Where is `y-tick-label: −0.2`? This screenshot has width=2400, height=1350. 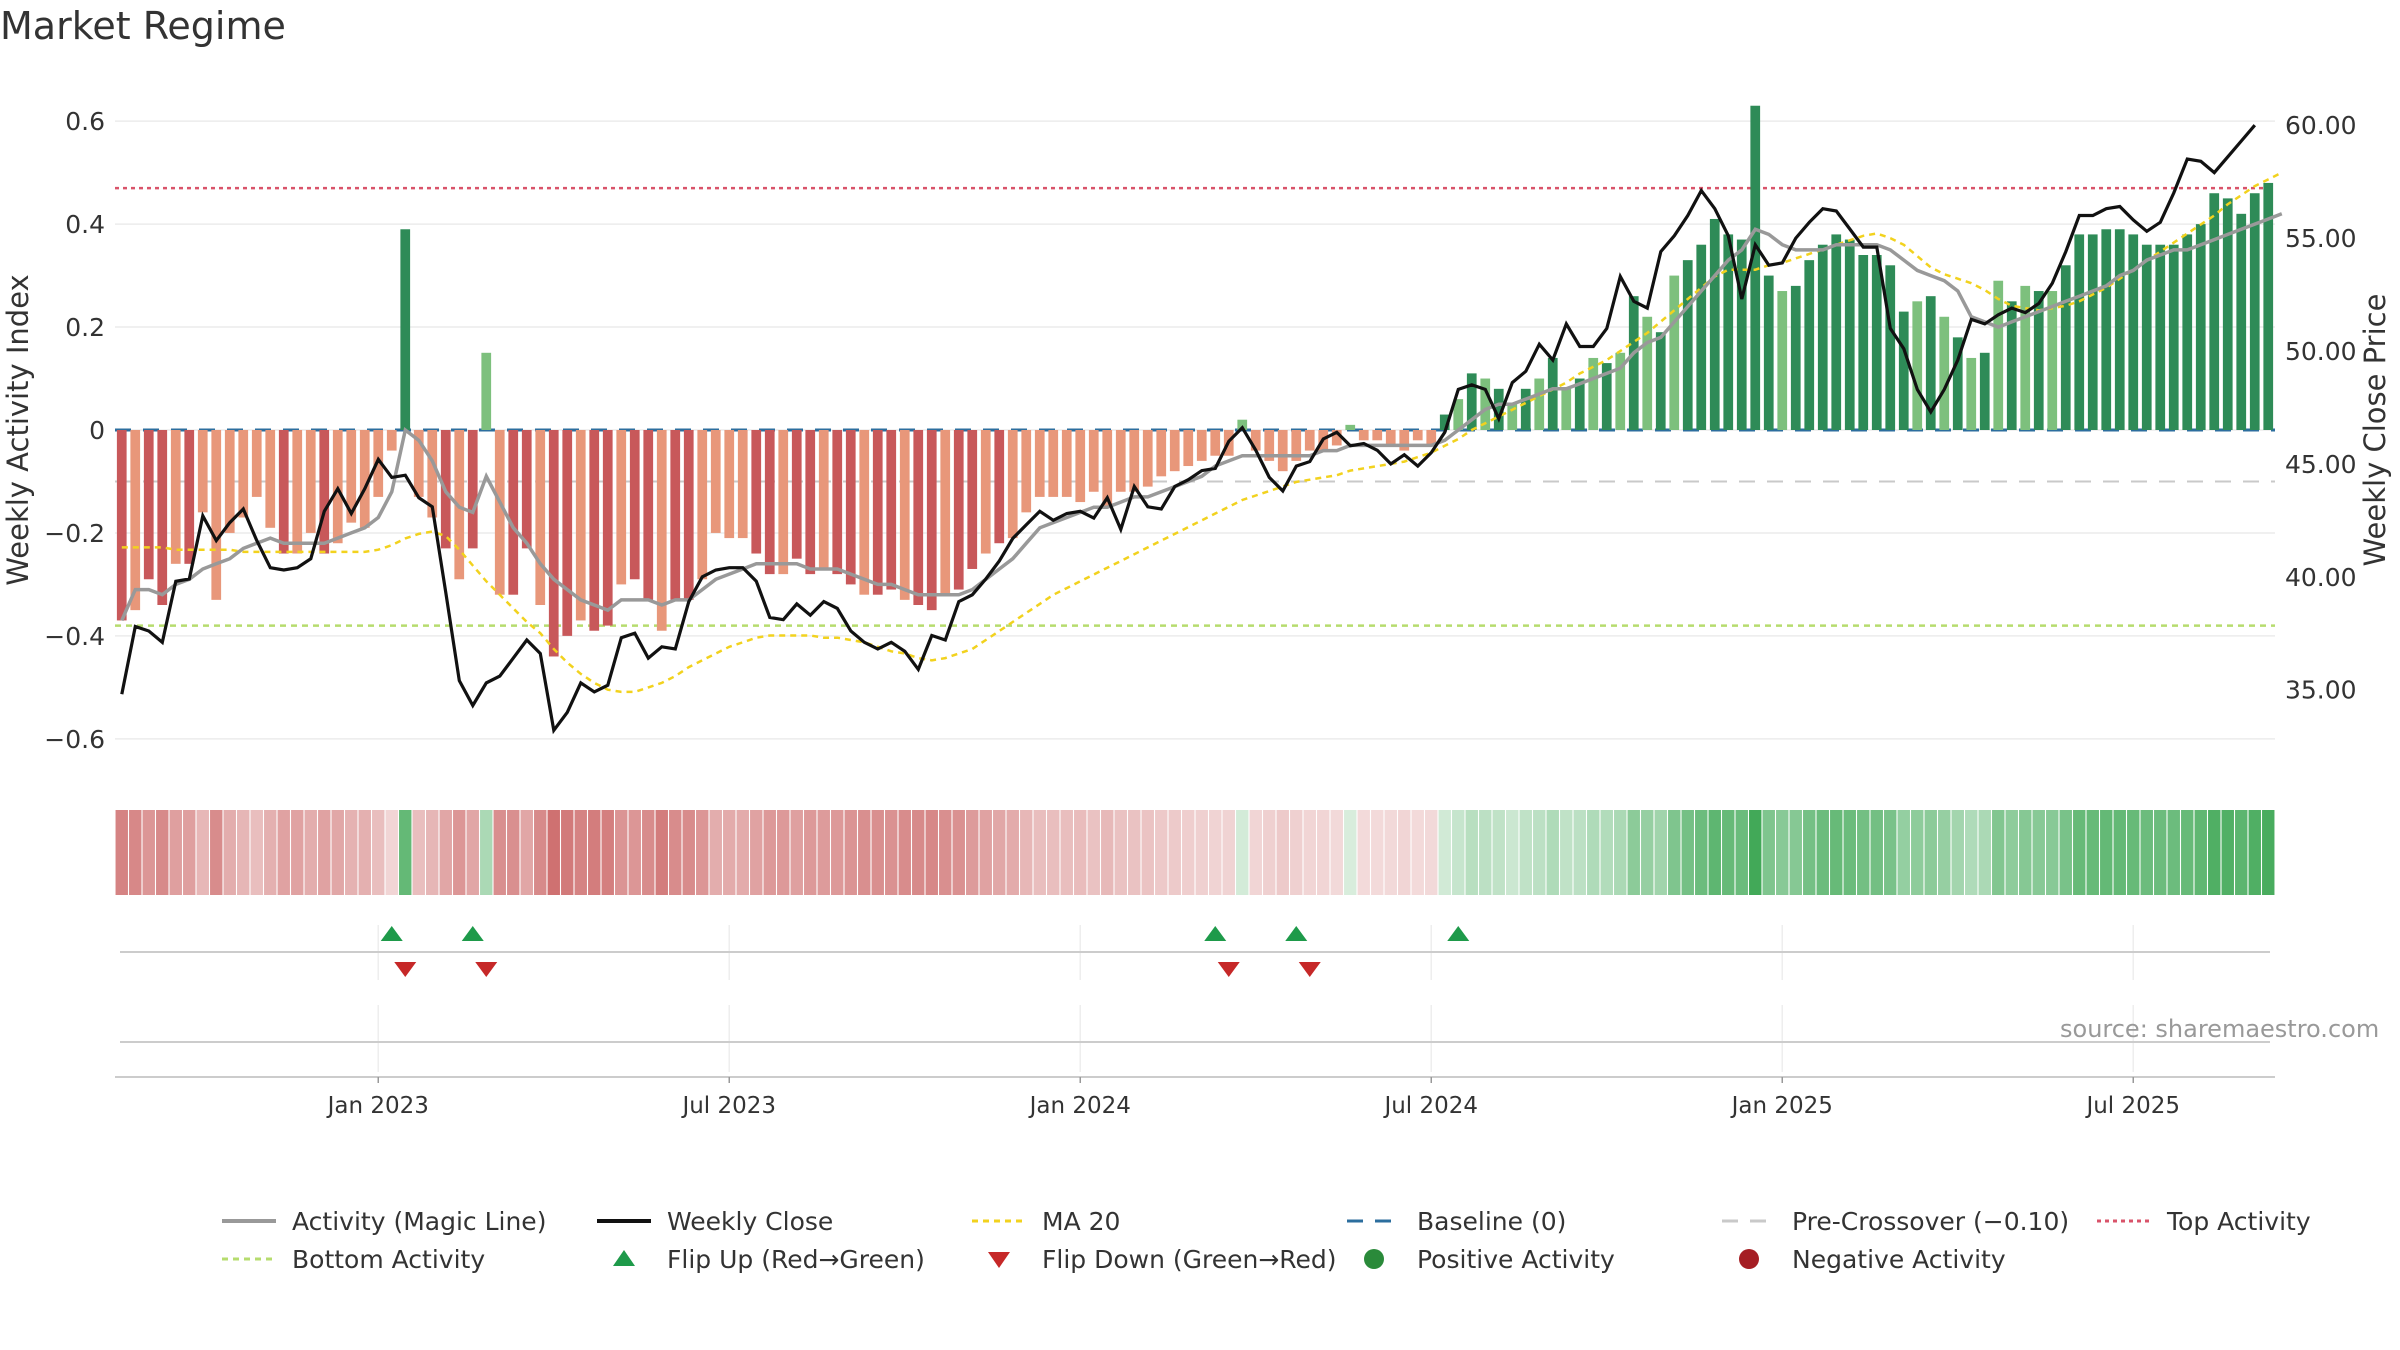
y-tick-label: −0.2 is located at coordinates (74, 533).